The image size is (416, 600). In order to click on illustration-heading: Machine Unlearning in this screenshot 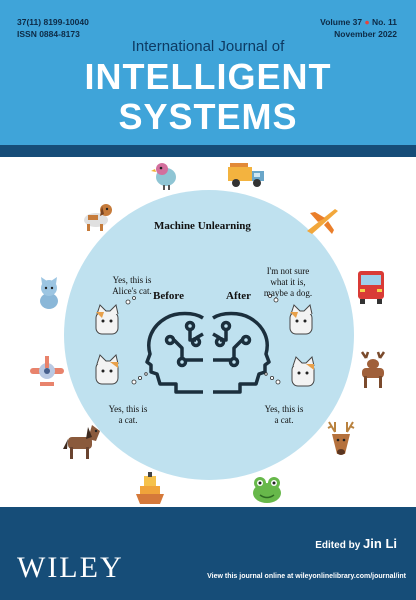, I will do `click(202, 226)`.